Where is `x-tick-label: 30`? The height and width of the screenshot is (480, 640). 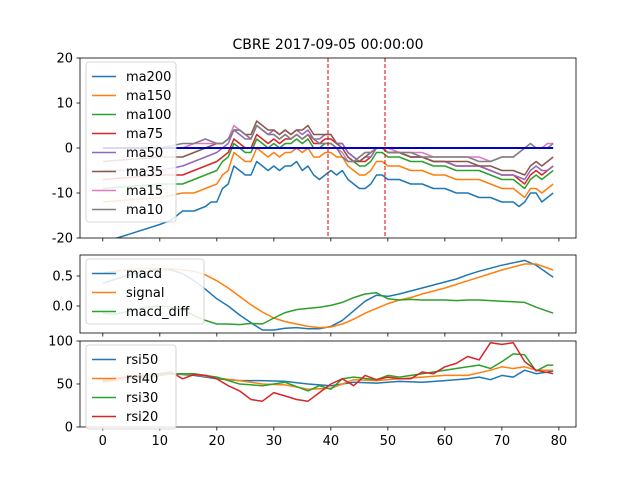 x-tick-label: 30 is located at coordinates (274, 441).